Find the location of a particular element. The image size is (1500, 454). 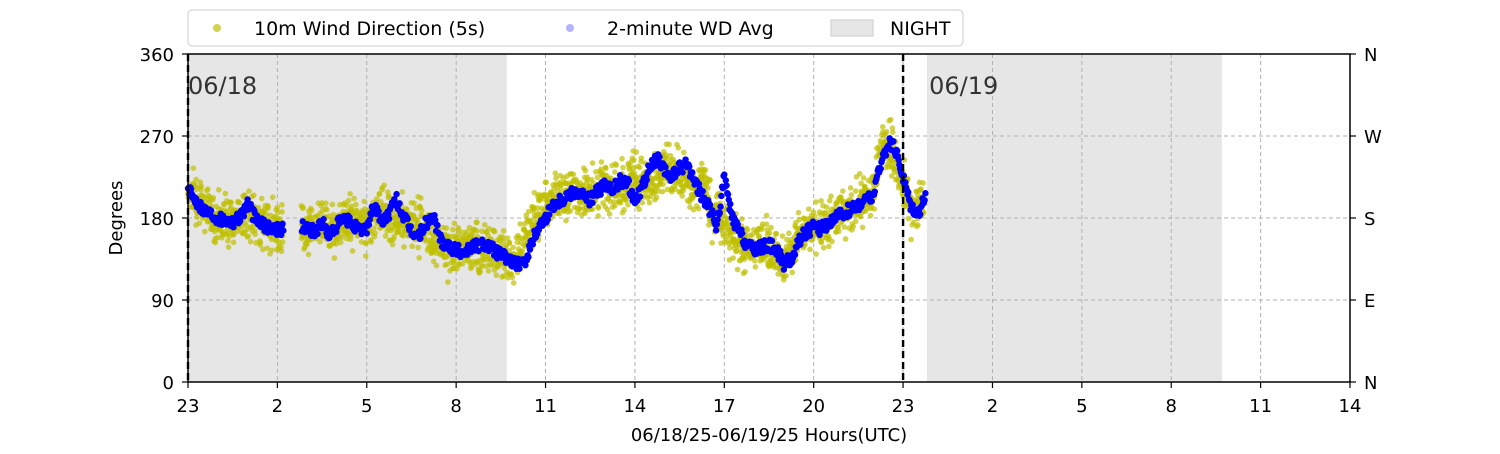

legend-marker-night is located at coordinates (852, 28).